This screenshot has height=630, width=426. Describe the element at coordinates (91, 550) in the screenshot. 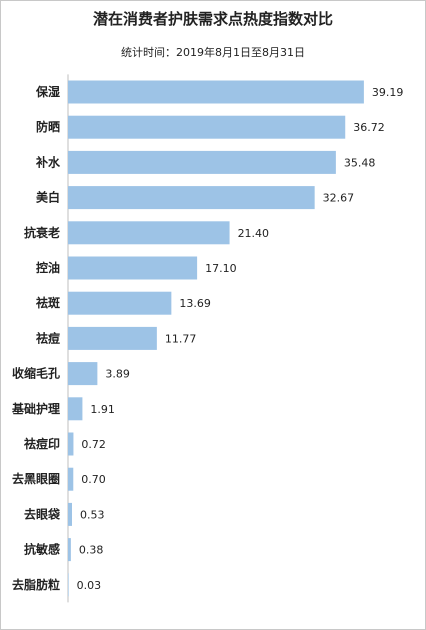

I see `data-label: 0.38` at that location.